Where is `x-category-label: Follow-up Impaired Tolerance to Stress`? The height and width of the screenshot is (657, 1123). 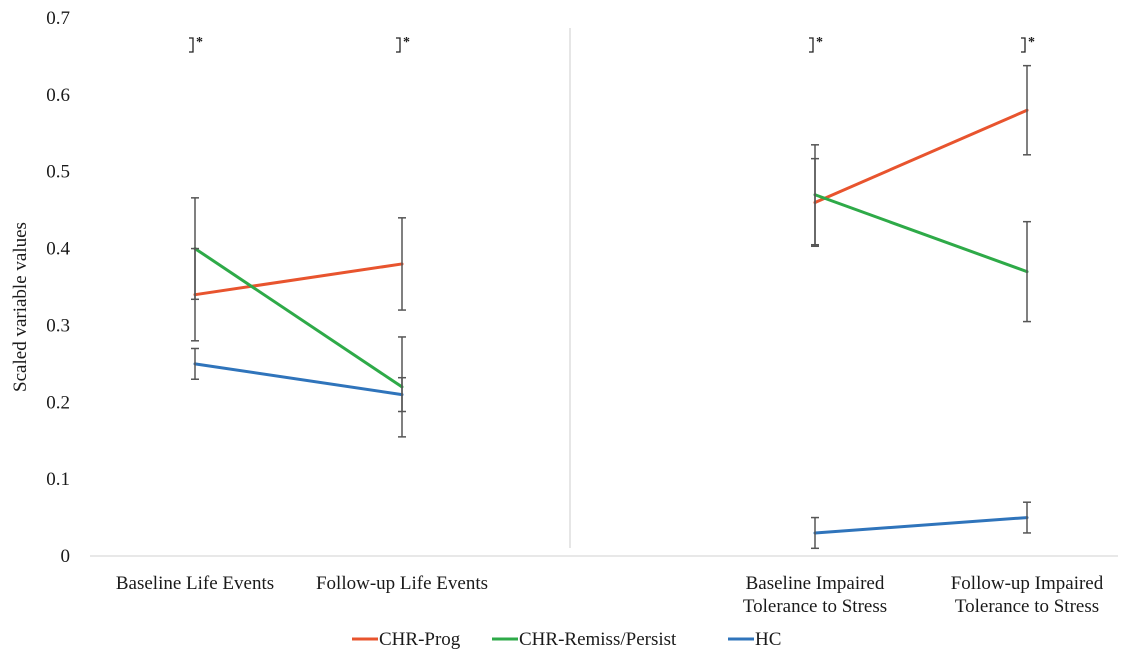
x-category-label: Follow-up Impaired Tolerance to Stress is located at coordinates (1027, 595).